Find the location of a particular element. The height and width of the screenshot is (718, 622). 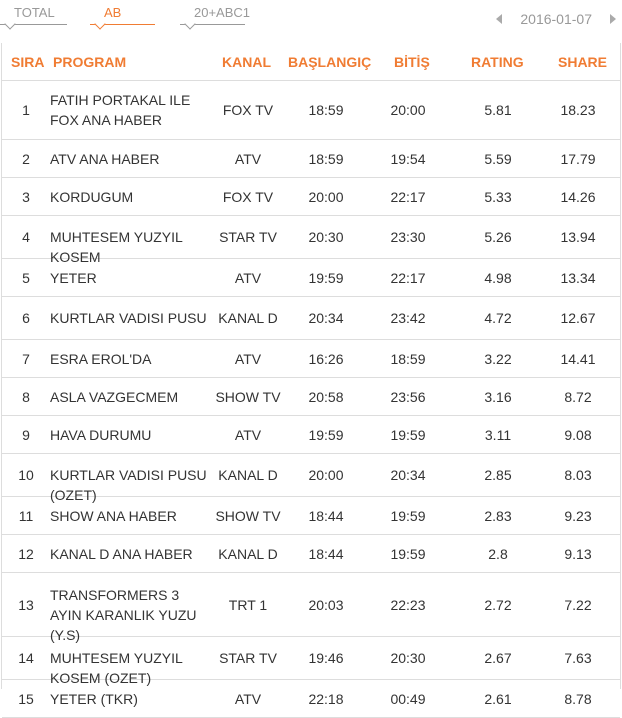

cell-program: YETER is located at coordinates (73, 278).